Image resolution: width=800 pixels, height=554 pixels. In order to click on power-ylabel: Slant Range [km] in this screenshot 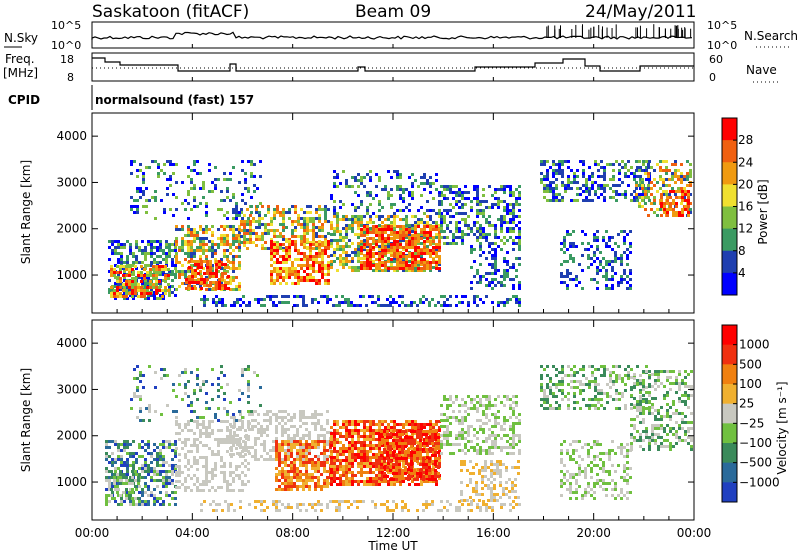, I will do `click(26, 212)`.